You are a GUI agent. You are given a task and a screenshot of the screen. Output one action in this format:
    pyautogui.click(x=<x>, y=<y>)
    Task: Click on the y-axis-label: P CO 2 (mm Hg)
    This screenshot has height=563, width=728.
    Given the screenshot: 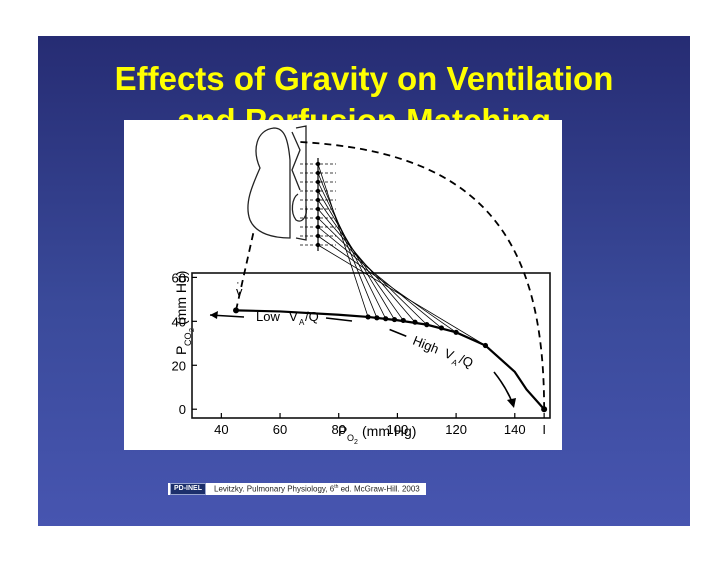 What is the action you would take?
    pyautogui.click(x=184, y=313)
    